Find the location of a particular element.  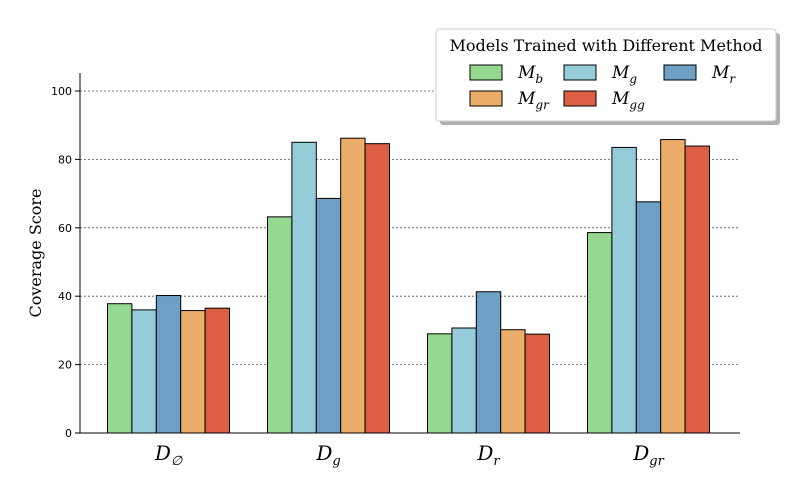

legend-label-m-r: Mr is located at coordinates (723, 74).